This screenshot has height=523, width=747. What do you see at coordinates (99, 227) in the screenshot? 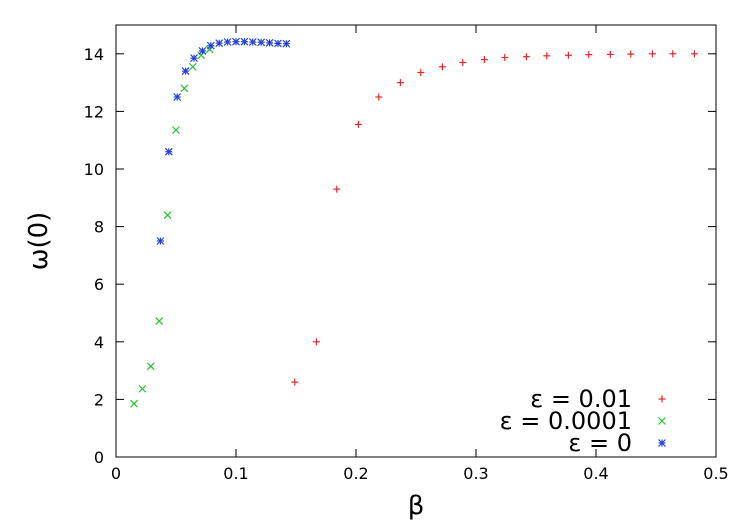
I see `y-tick-label: 8` at bounding box center [99, 227].